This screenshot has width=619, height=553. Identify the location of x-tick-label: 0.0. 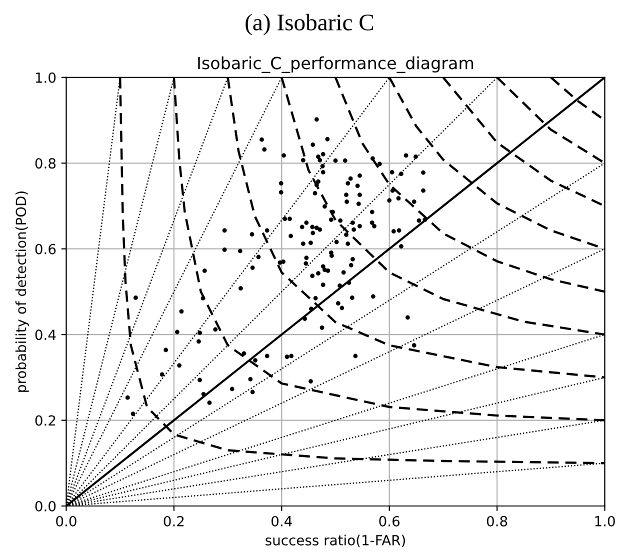
(66, 521).